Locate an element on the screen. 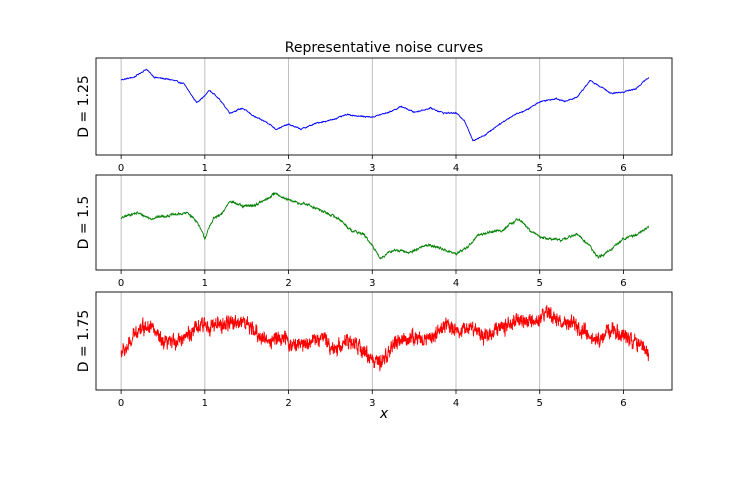 The image size is (748, 487). y-axis-label: D = 1.25 is located at coordinates (84, 106).